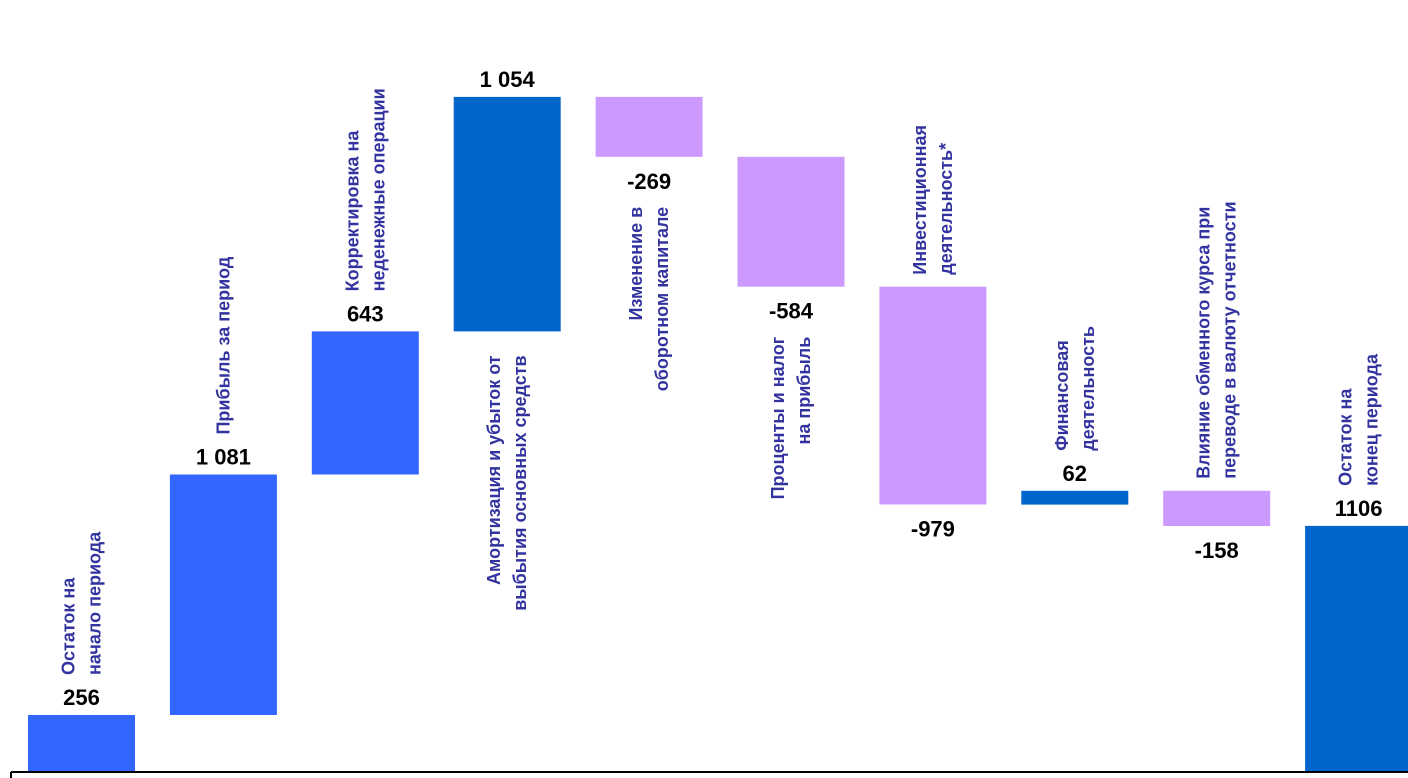 The image size is (1408, 778). Describe the element at coordinates (69, 626) in the screenshot. I see `category-label-0-line-0: Остаток на` at that location.